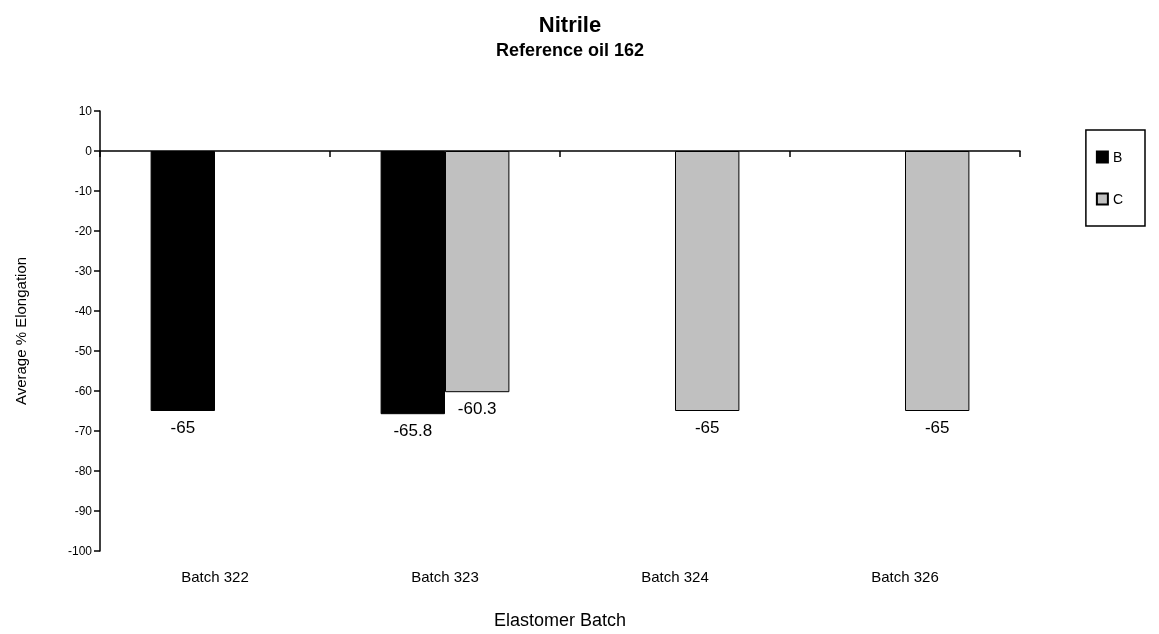 The image size is (1159, 634). I want to click on x-tick-label: Batch 324, so click(675, 576).